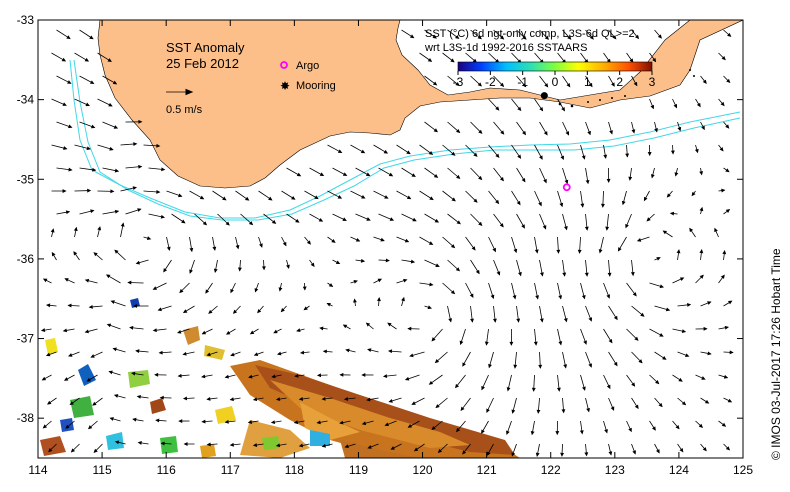 This screenshot has height=492, width=790. Describe the element at coordinates (505, 48) in the screenshot. I see `product-description-line2: wrt L3S-1d 1992-2016 SSTAARS` at that location.